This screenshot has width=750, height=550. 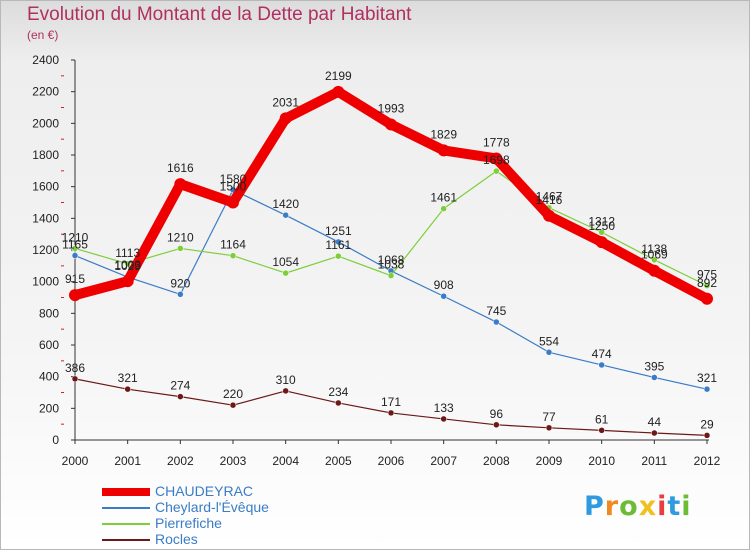 What do you see at coordinates (443, 198) in the screenshot?
I see `data-label: 1461` at bounding box center [443, 198].